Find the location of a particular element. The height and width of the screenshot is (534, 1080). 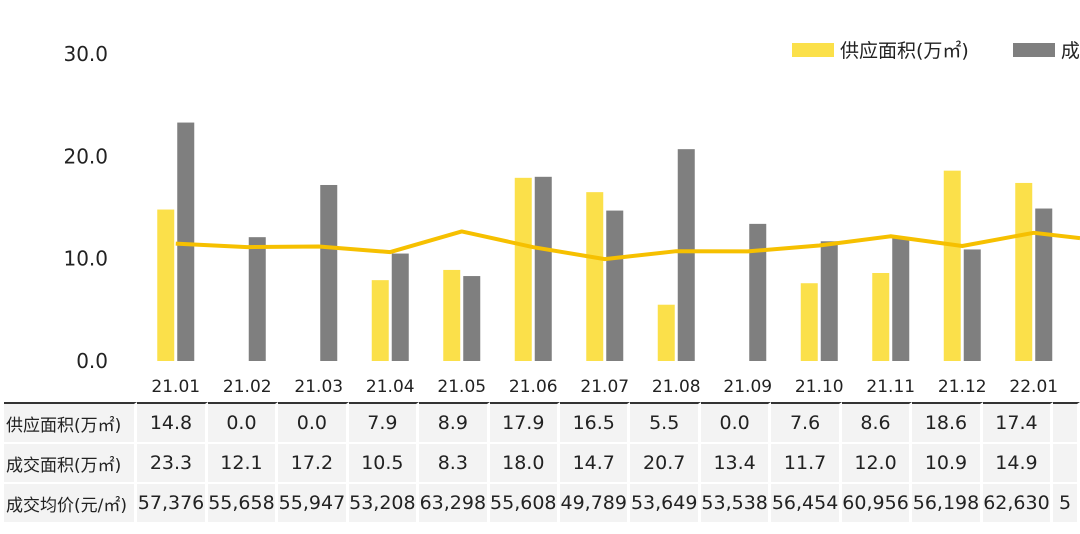

table-cell: 18.6 is located at coordinates (947, 423).